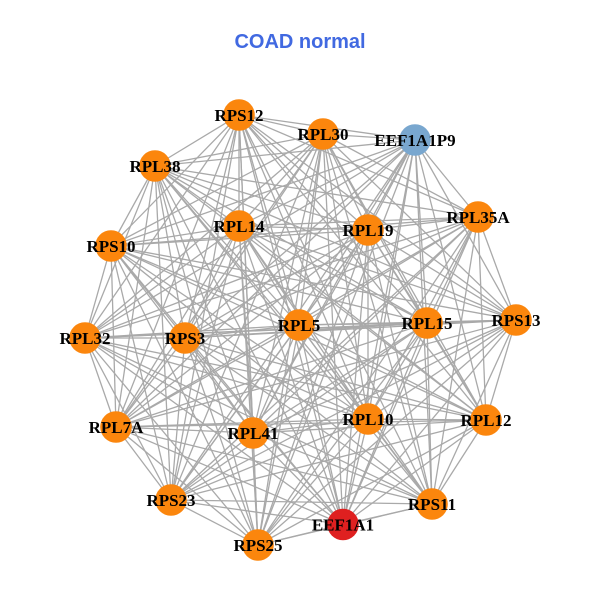 The width and height of the screenshot is (600, 600). Describe the element at coordinates (299, 42) in the screenshot. I see `svg-text: COAD normal` at that location.